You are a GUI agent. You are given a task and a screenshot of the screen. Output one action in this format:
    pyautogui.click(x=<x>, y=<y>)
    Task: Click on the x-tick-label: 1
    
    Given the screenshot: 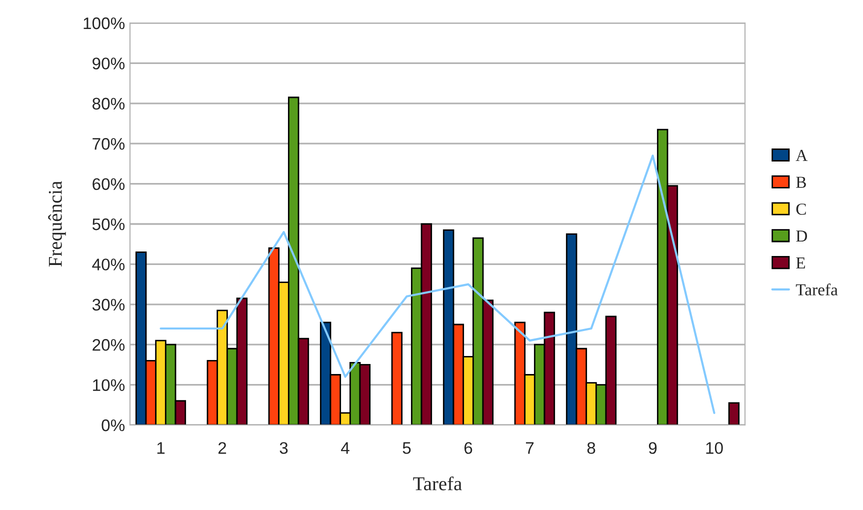 What is the action you would take?
    pyautogui.click(x=161, y=448)
    